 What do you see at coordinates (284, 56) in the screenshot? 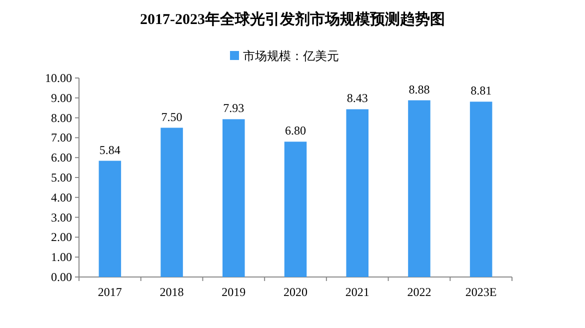
I see `legend: 市场规模：亿美元` at bounding box center [284, 56].